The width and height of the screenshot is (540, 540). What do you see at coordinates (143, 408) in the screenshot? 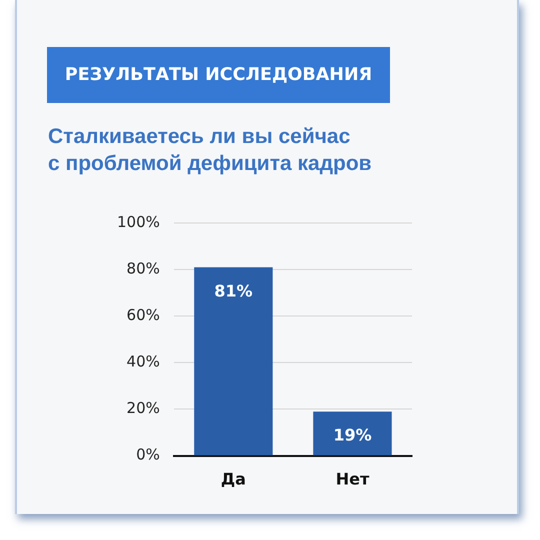
I see `y-tick-label: 20%` at bounding box center [143, 408].